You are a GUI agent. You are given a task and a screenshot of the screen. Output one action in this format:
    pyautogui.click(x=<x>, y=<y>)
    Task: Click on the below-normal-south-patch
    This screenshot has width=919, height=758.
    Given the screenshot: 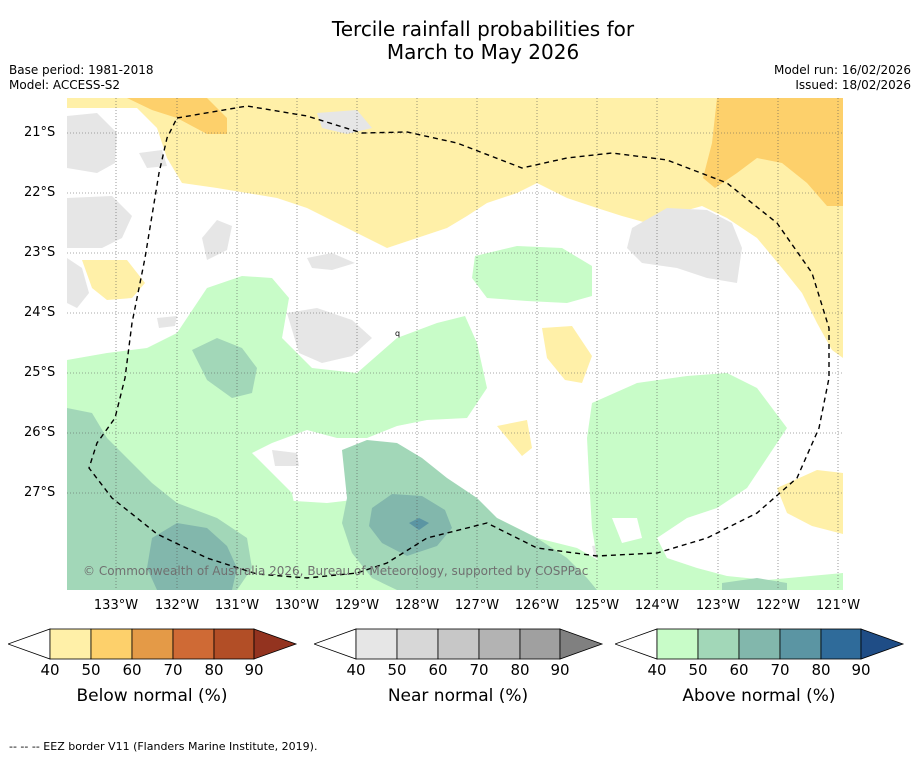 What is the action you would take?
    pyautogui.click(x=514, y=438)
    